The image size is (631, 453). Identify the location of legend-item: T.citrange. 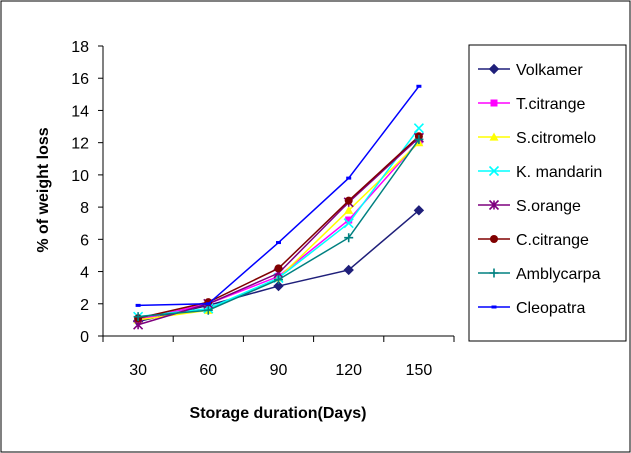
(531, 104).